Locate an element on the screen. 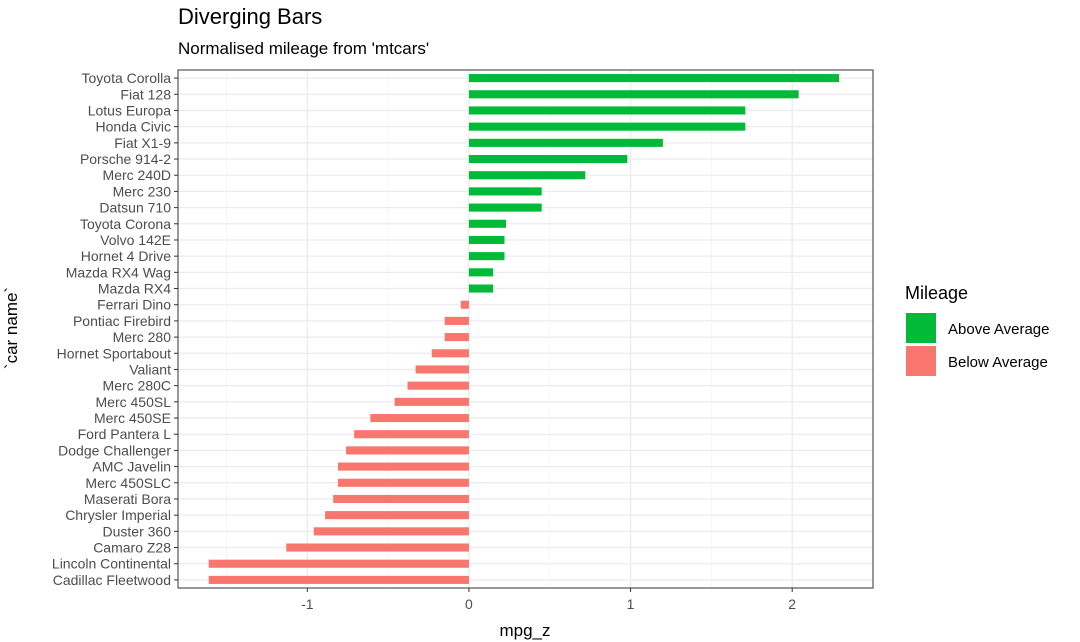 The width and height of the screenshot is (1080, 642). y-tick-label: Volvo 142E is located at coordinates (135, 240).